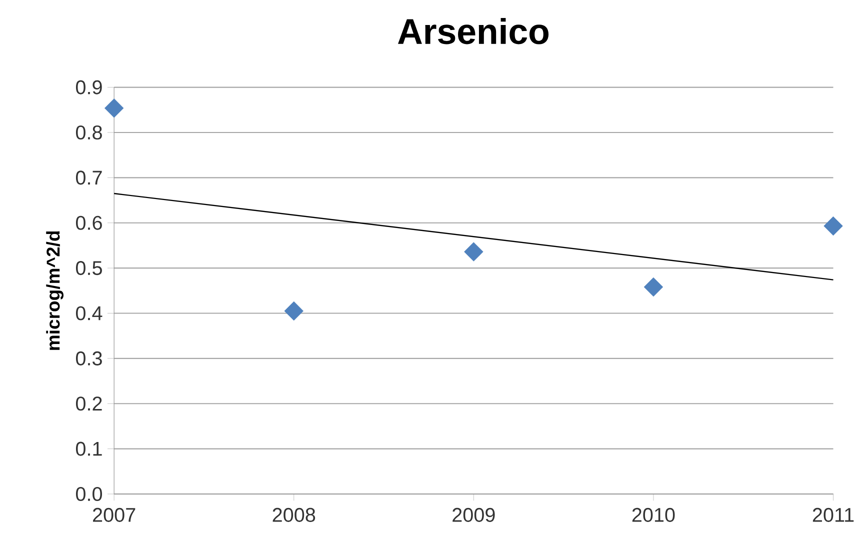 This screenshot has width=859, height=550. What do you see at coordinates (89, 403) in the screenshot?
I see `y-tick-label: 0.2` at bounding box center [89, 403].